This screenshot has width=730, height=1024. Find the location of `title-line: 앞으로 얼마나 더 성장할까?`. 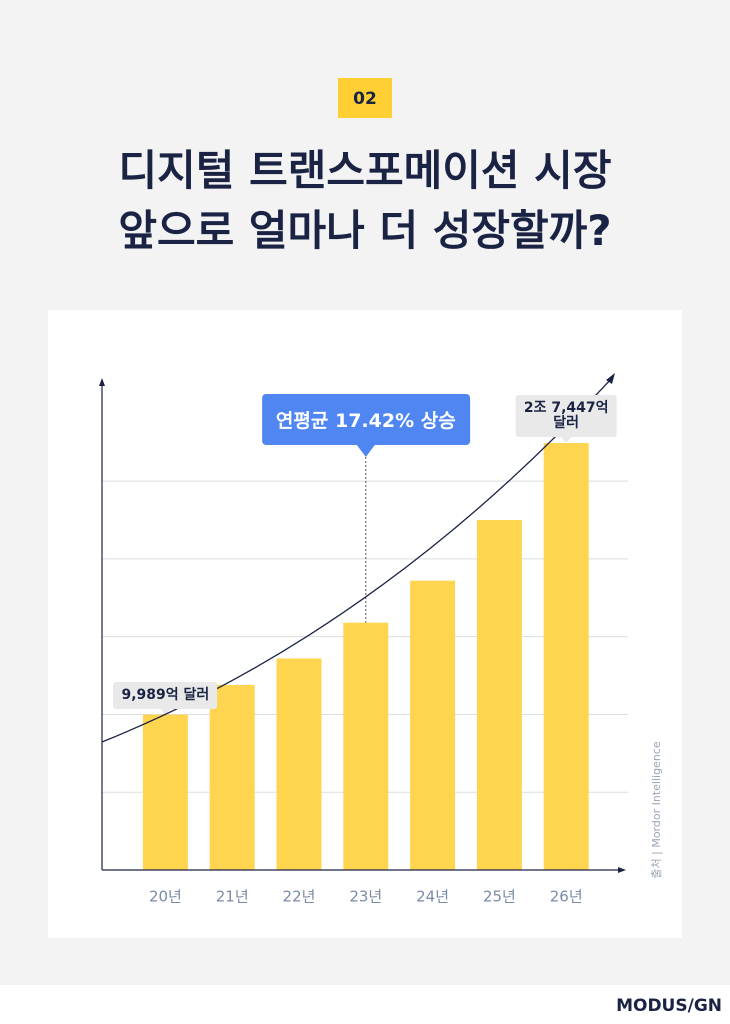

title-line: 앞으로 얼마나 더 성장할까? is located at coordinates (364, 230).